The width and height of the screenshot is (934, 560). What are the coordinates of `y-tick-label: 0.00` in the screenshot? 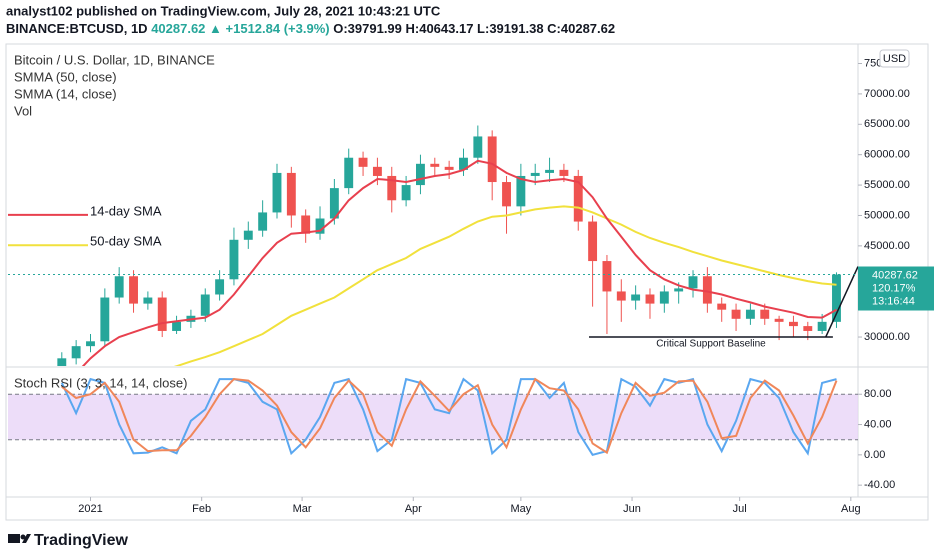 It's located at (874, 455).